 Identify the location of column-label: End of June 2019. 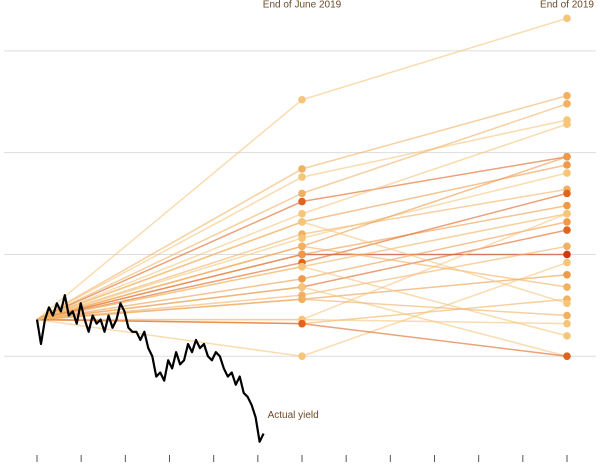
(302, 5).